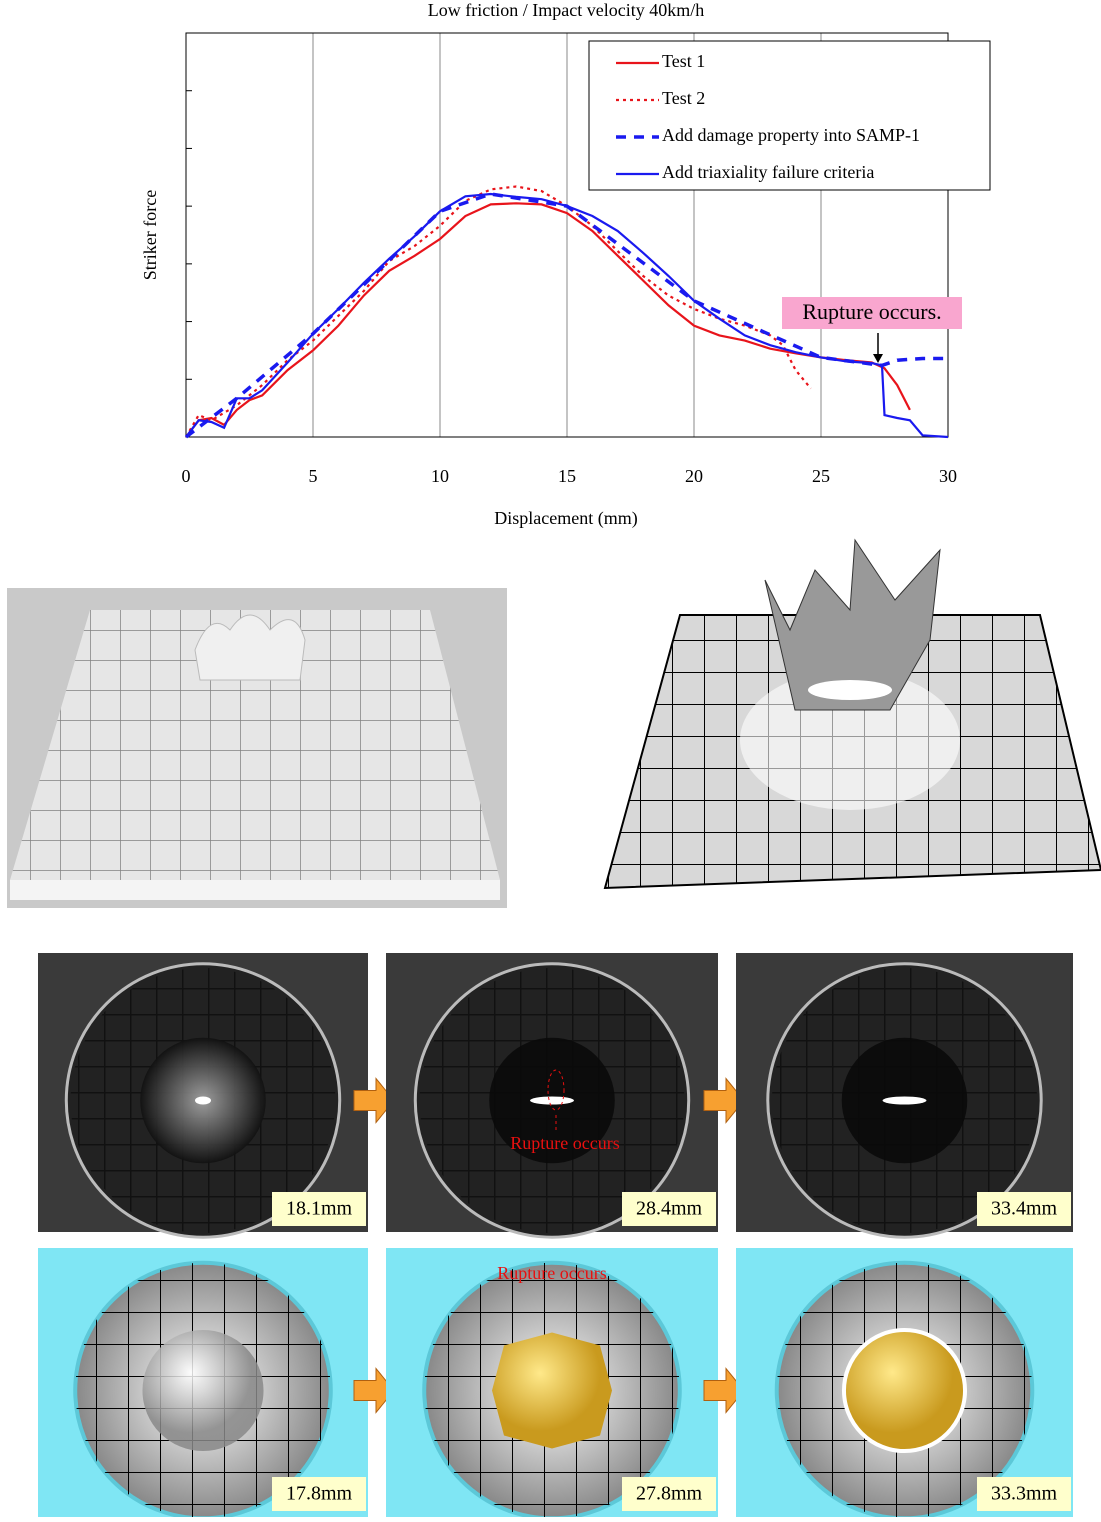  Describe the element at coordinates (150, 235) in the screenshot. I see `y-axis-label: Striker force` at that location.